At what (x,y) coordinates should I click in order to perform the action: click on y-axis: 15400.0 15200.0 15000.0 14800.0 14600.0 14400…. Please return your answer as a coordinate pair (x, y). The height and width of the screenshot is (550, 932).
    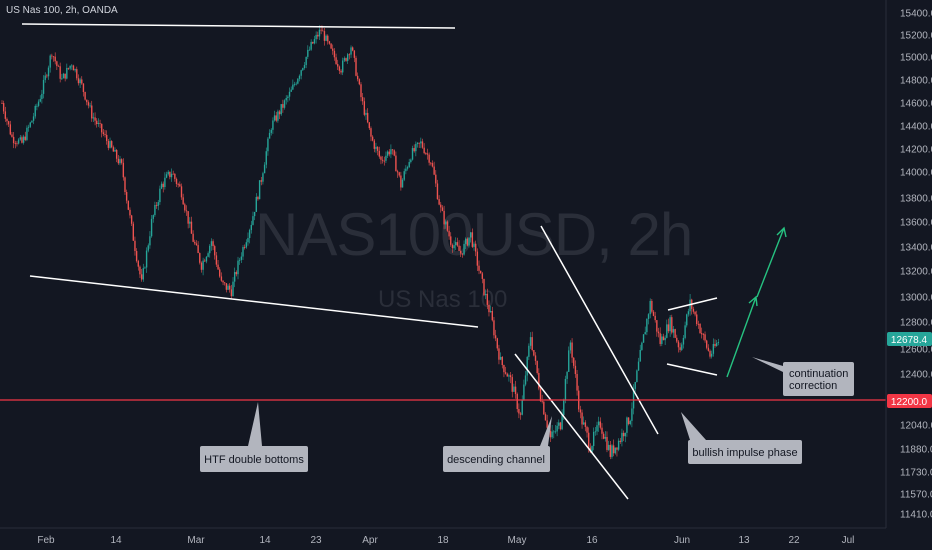
    Looking at the image, I should click on (916, 265).